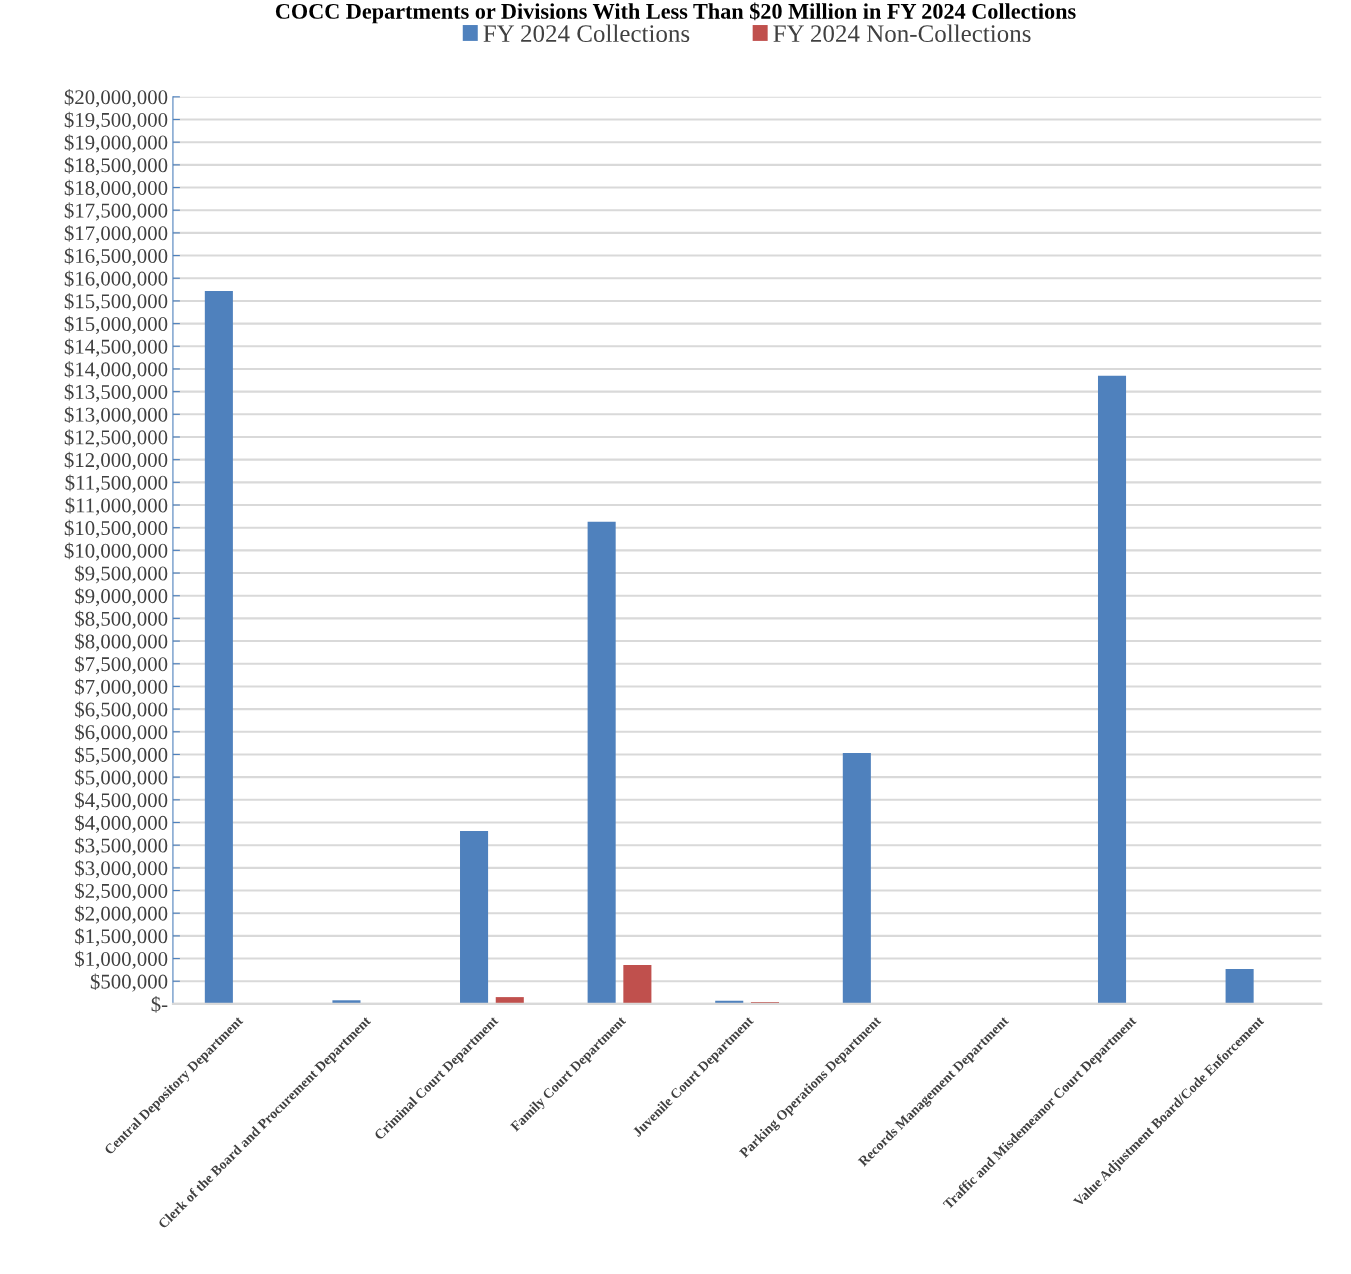 This screenshot has width=1351, height=1274. What do you see at coordinates (675, 13) in the screenshot?
I see `chart-title: COCC Departments or Divisions With Less Than $20 Million in FY 2024 Collections` at bounding box center [675, 13].